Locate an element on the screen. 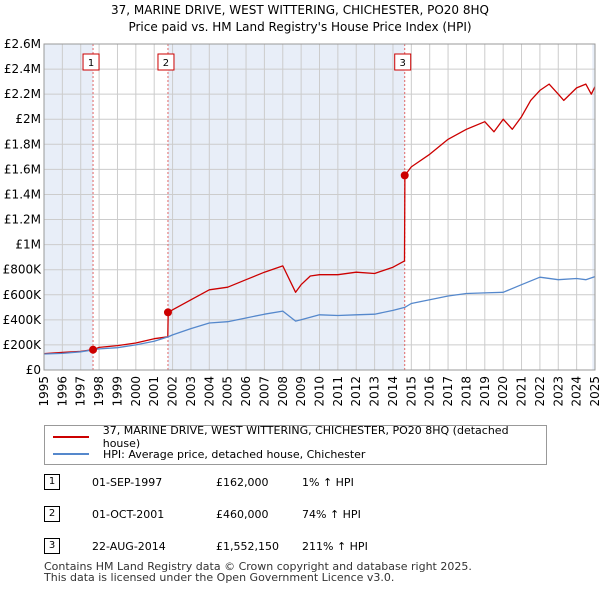 This screenshot has width=600, height=590. sale-date: 22-AUG-2014 is located at coordinates (129, 546).